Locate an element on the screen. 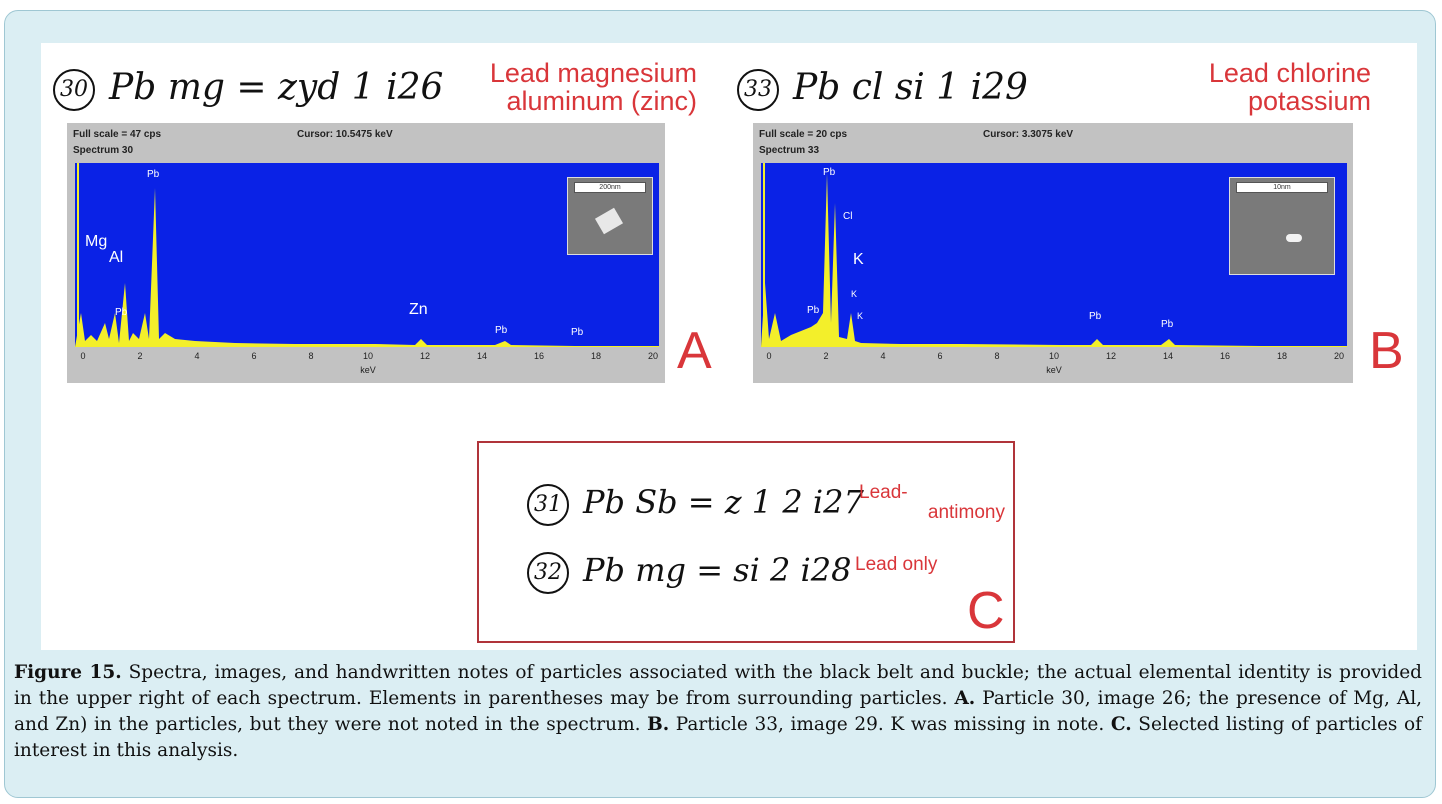  panel-b-handwritten-note: 33 Pb cl si 1 i29 is located at coordinates (882, 89).